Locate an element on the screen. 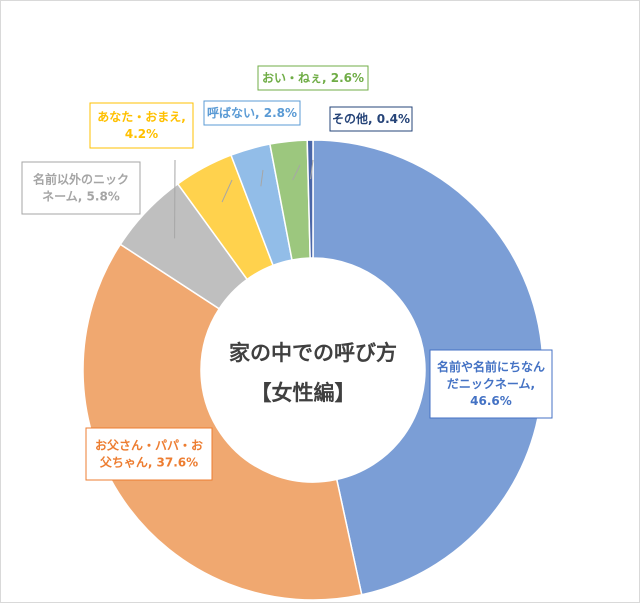  data-label-text: だニックネーム, is located at coordinates (491, 384).